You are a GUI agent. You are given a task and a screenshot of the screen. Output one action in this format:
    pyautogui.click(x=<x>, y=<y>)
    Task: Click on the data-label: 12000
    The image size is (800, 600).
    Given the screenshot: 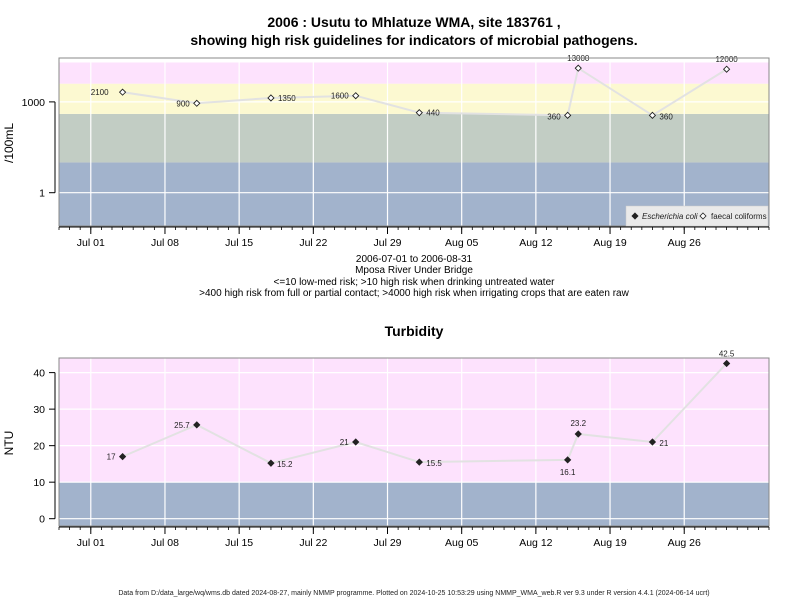 What is the action you would take?
    pyautogui.click(x=726, y=59)
    